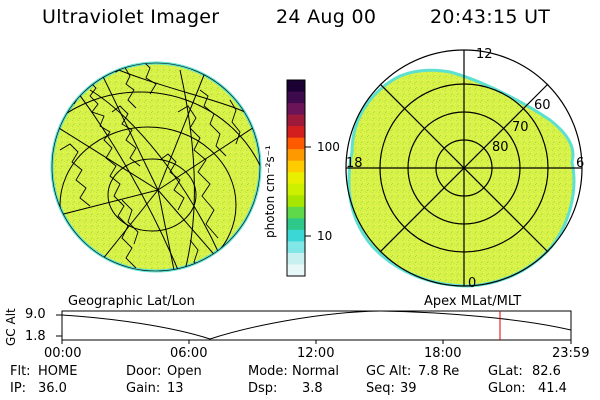  I want to click on mode-label: Mode:, so click(268, 371).